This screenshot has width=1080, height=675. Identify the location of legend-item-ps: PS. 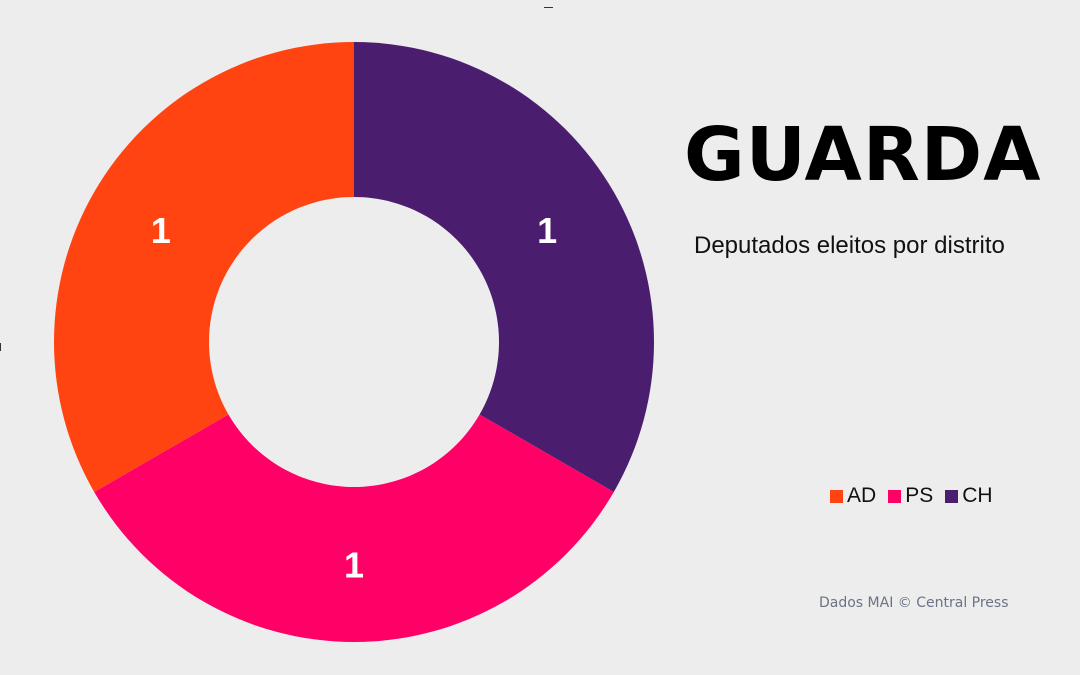
(910, 496).